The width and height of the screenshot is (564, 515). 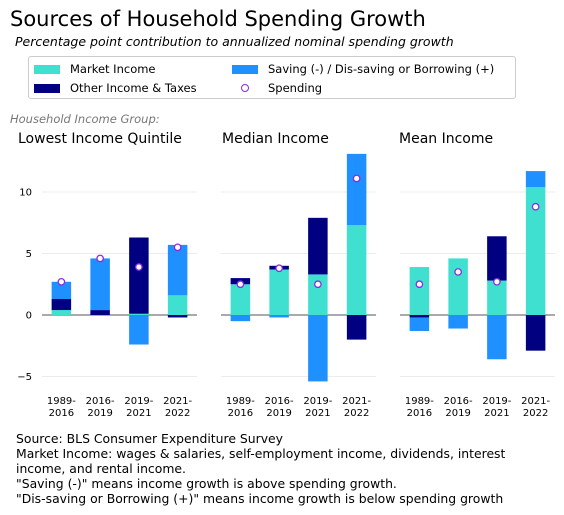 What do you see at coordinates (29, 316) in the screenshot?
I see `y-tick-label: 0` at bounding box center [29, 316].